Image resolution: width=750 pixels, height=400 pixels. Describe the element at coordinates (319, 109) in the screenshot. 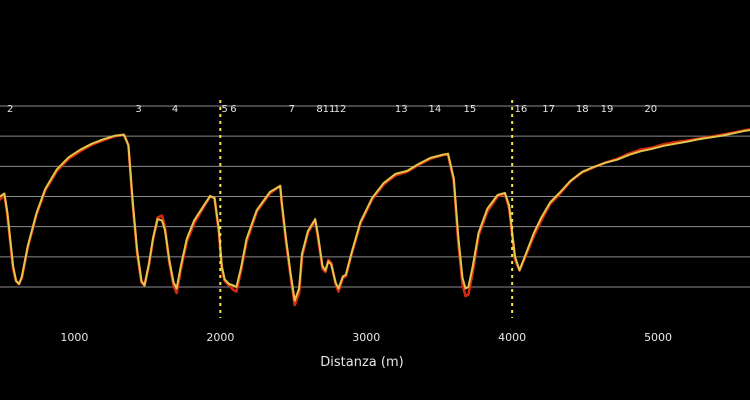

I see `turn-label-8: 8` at that location.